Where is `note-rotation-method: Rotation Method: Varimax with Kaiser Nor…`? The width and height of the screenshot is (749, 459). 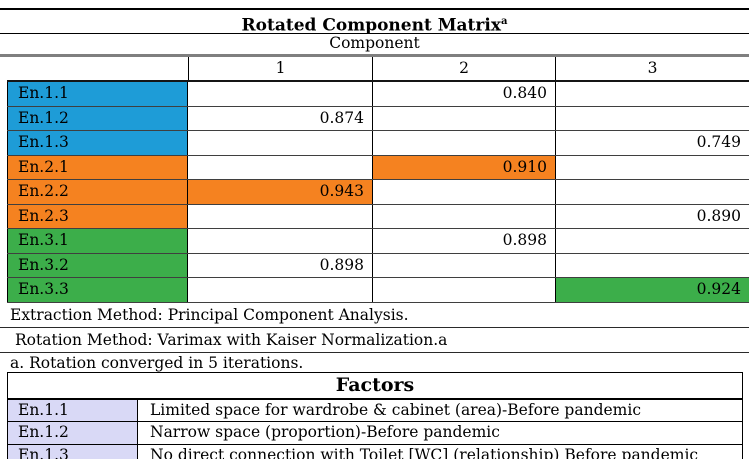 note-rotation-method: Rotation Method: Varimax with Kaiser Nor… is located at coordinates (374, 340).